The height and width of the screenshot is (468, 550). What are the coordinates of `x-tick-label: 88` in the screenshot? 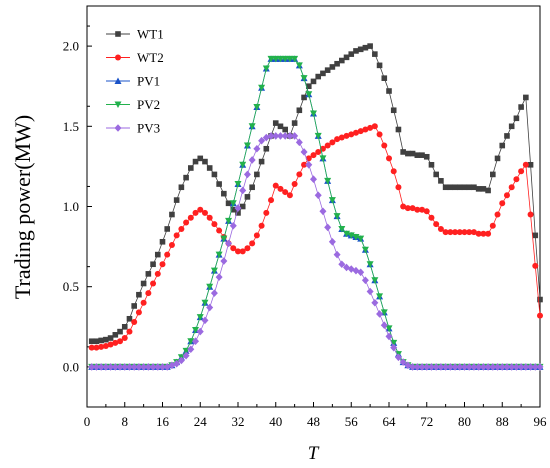 It's located at (502, 421).